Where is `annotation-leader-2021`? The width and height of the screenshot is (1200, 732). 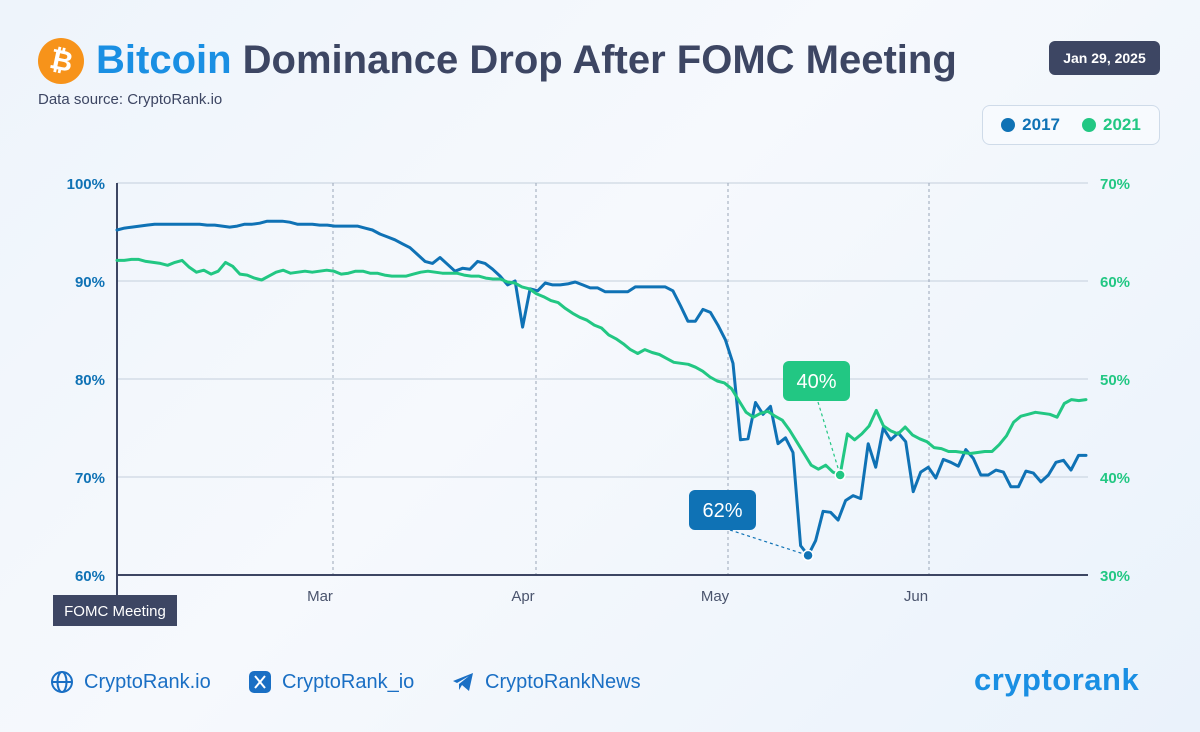 annotation-leader-2021 is located at coordinates (829, 438).